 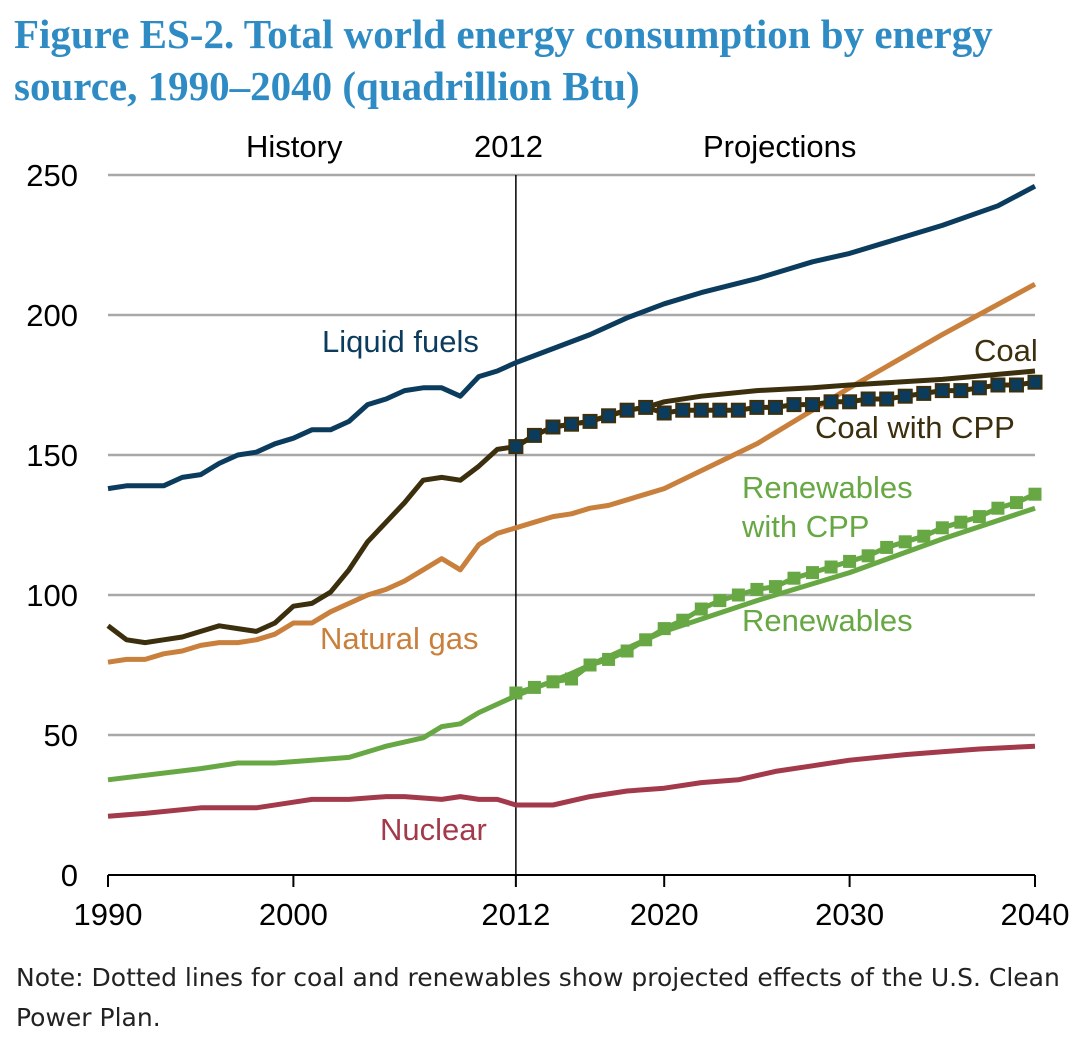 I want to click on x-tick-label: 1990, so click(x=108, y=914).